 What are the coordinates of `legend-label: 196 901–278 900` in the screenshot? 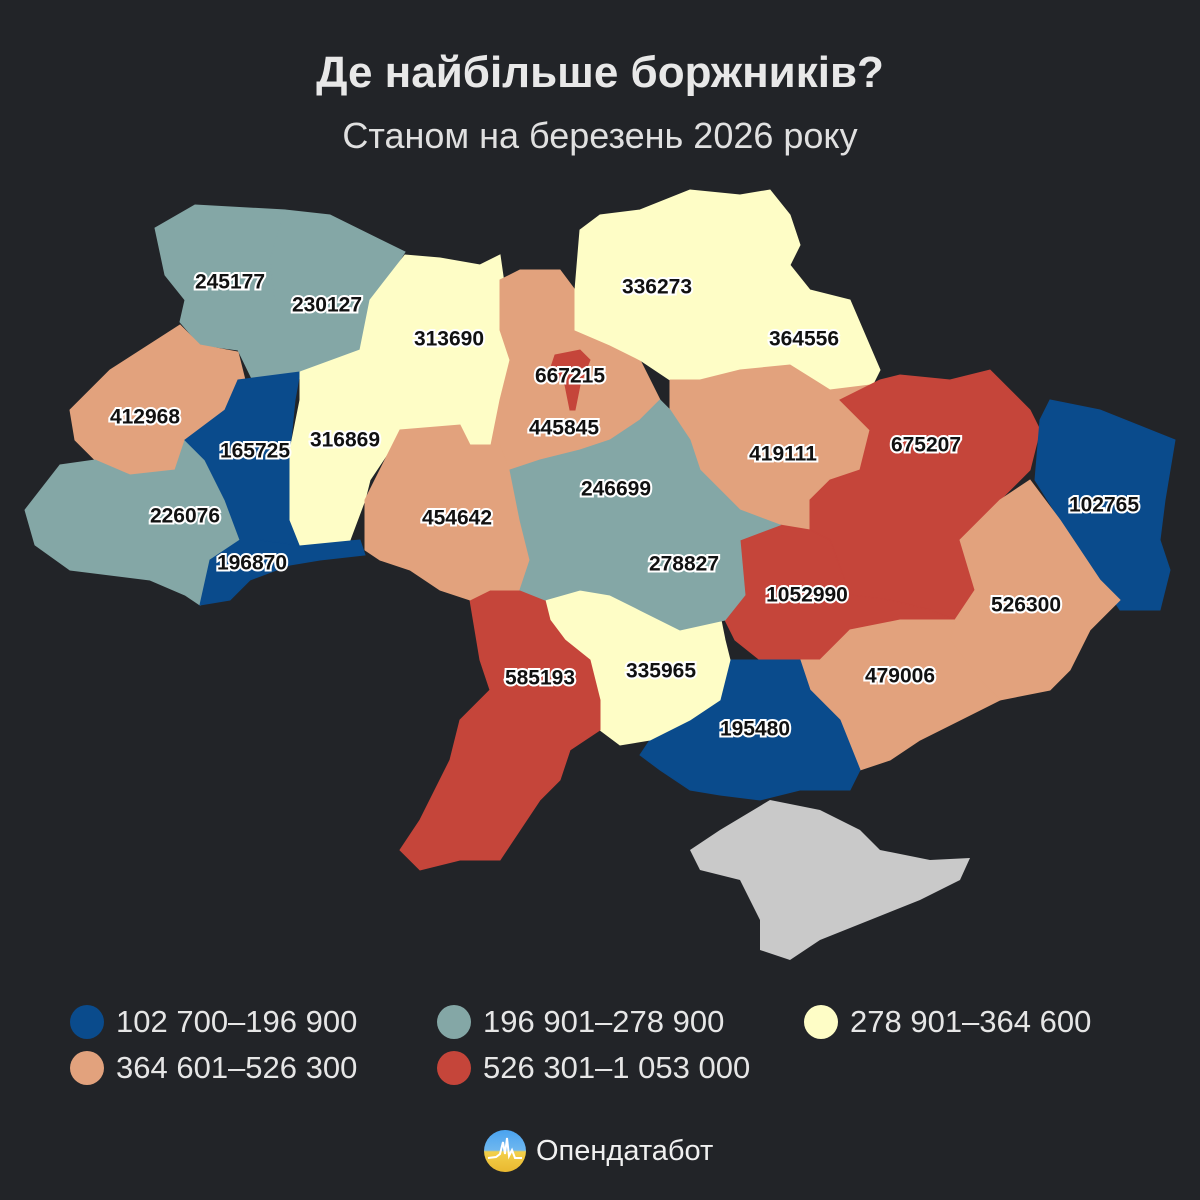 It's located at (604, 1021).